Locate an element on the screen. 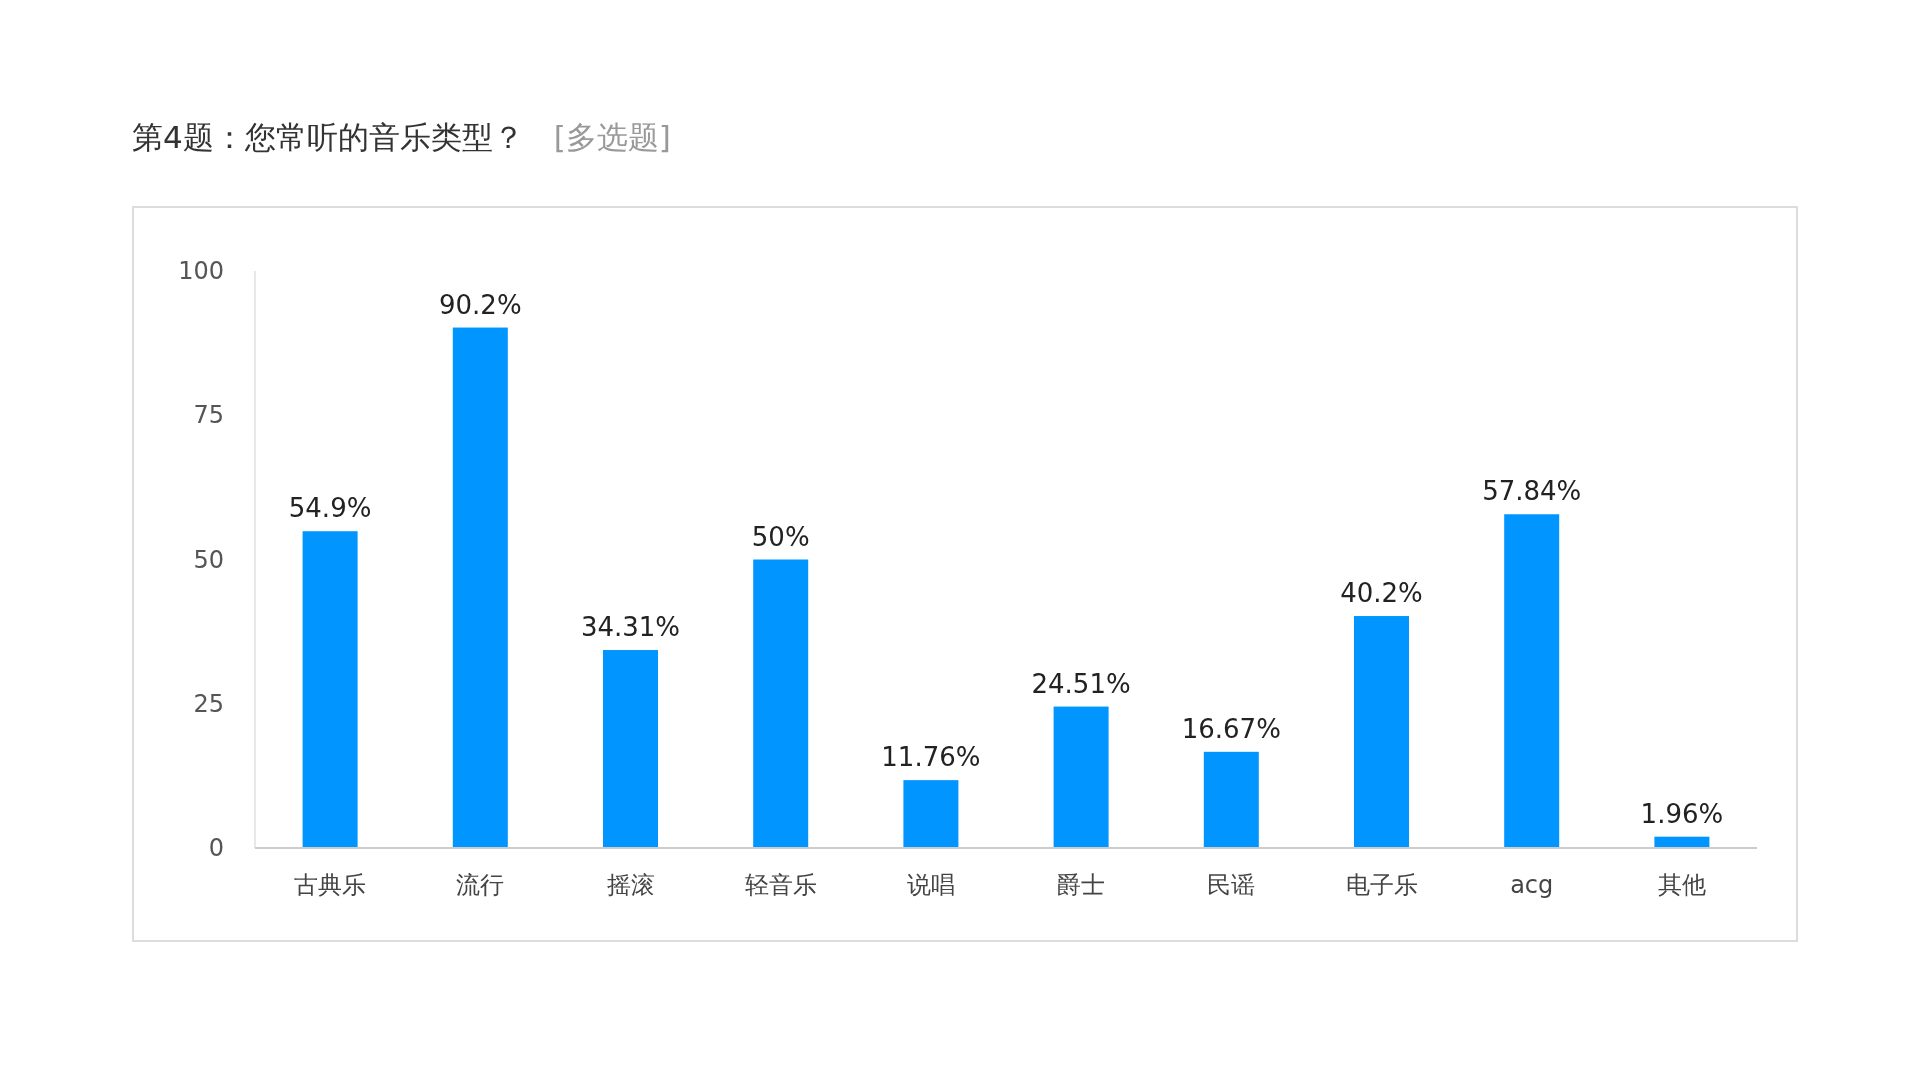 The image size is (1920, 1080). x-tick-label: 说唱 is located at coordinates (930, 885).